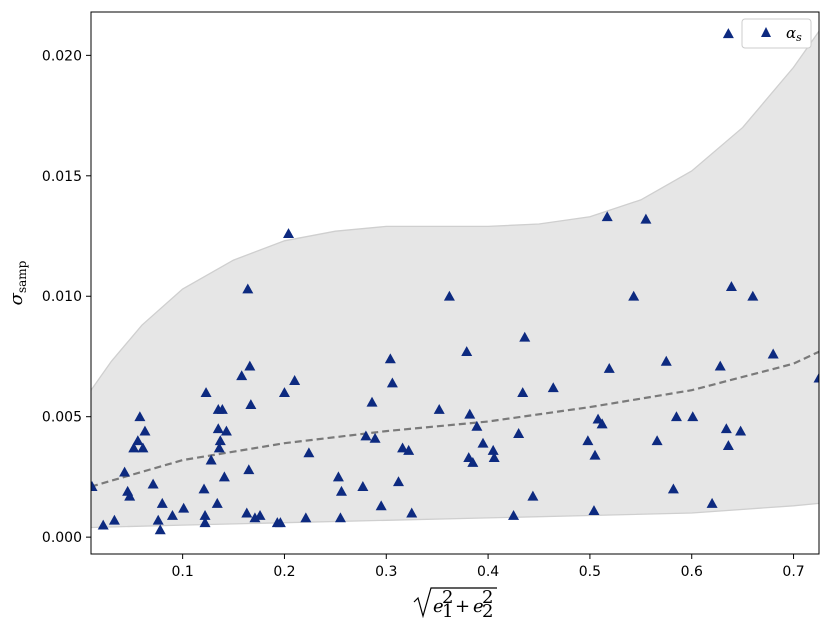  What do you see at coordinates (794, 34) in the screenshot?
I see `legend-label: αs` at bounding box center [794, 34].